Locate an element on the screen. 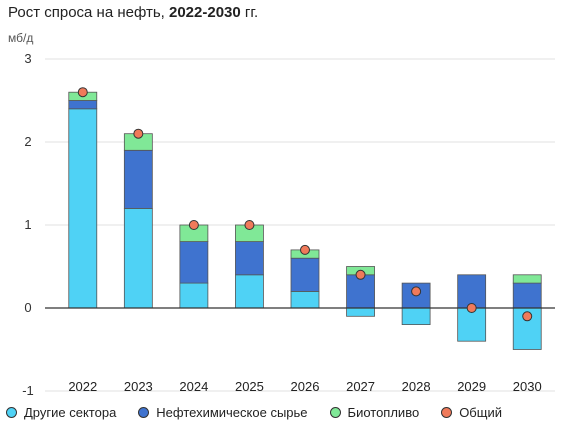 The height and width of the screenshot is (439, 570). x-tick-label: 2022 is located at coordinates (82, 386).